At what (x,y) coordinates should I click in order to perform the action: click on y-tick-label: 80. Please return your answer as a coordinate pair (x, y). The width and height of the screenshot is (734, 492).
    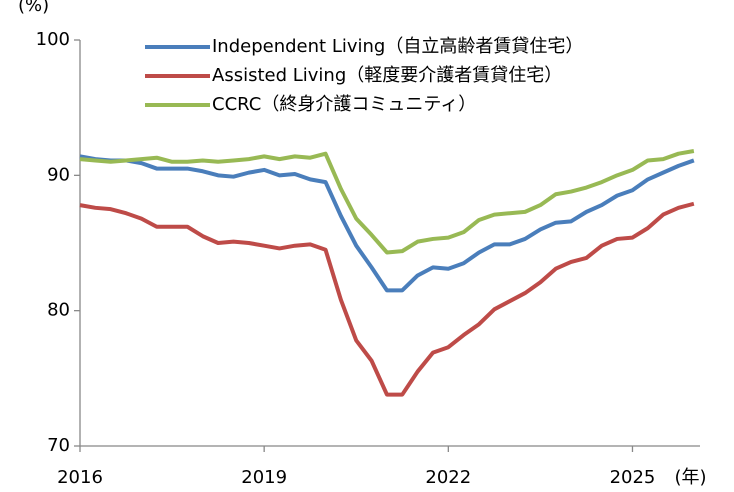
    Looking at the image, I should click on (58, 310).